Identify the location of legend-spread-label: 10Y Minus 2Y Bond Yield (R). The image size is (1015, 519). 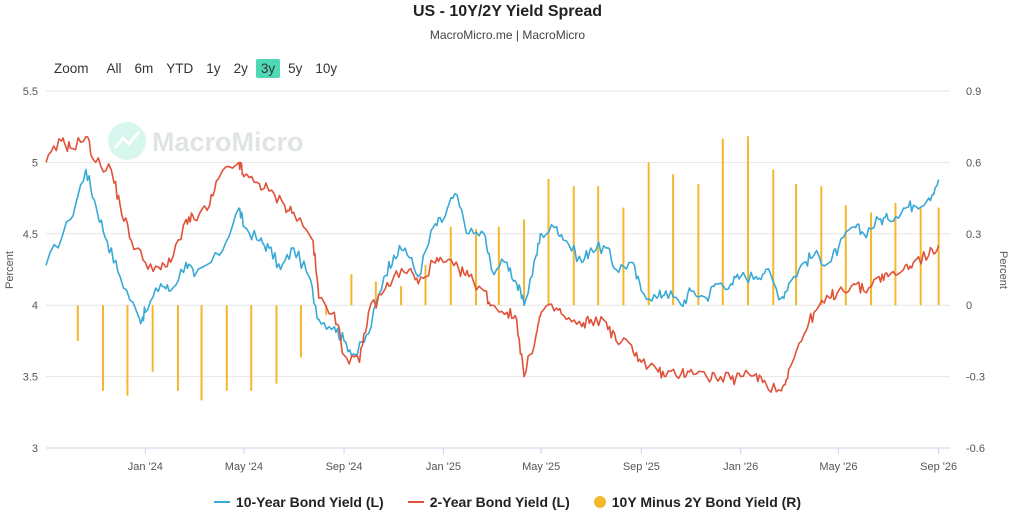
(706, 502).